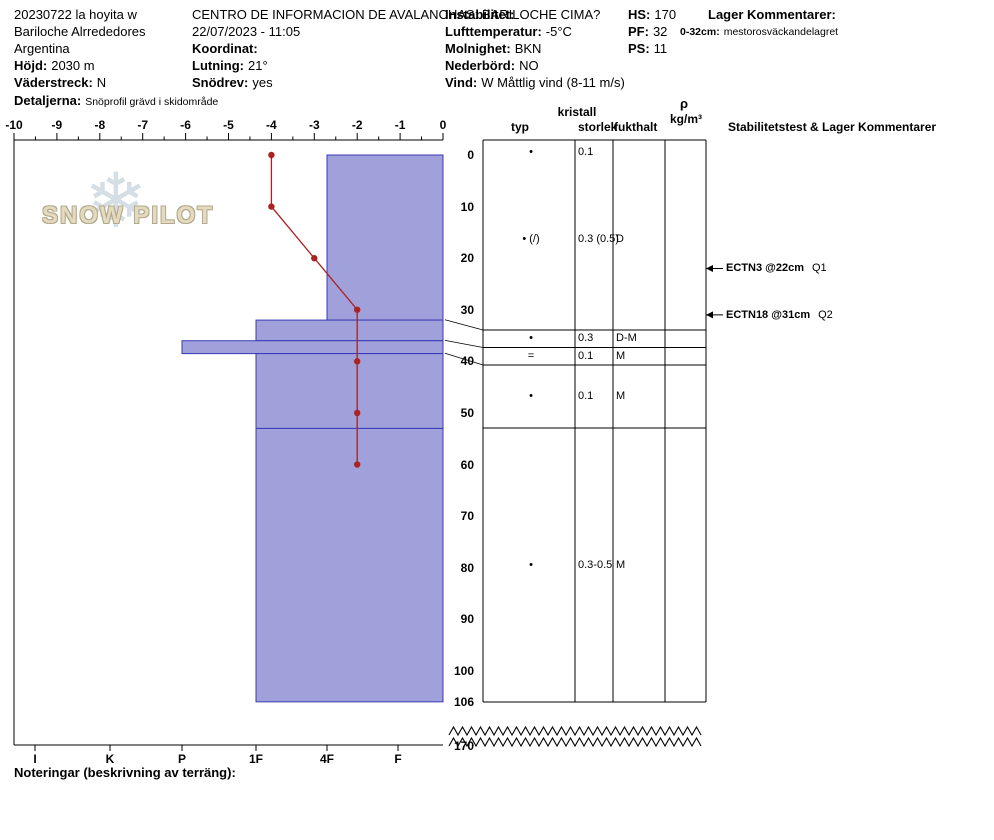  What do you see at coordinates (577, 112) in the screenshot?
I see `col-header-crystal: kristall` at bounding box center [577, 112].